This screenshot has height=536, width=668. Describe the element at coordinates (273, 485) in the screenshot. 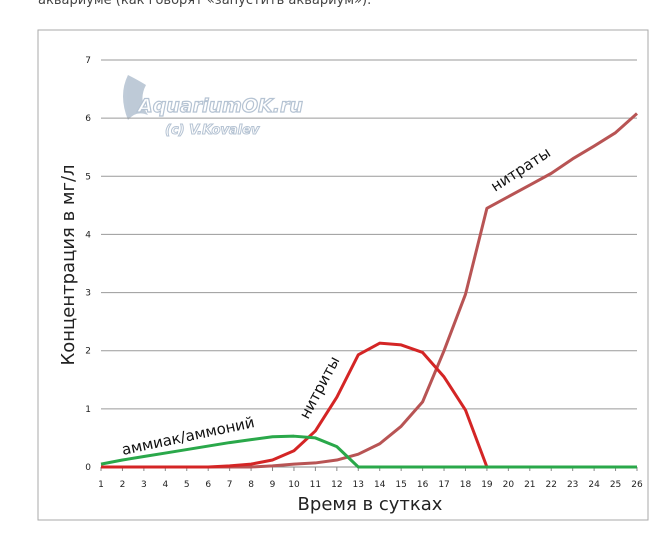

I see `x-tick-label: 9` at that location.